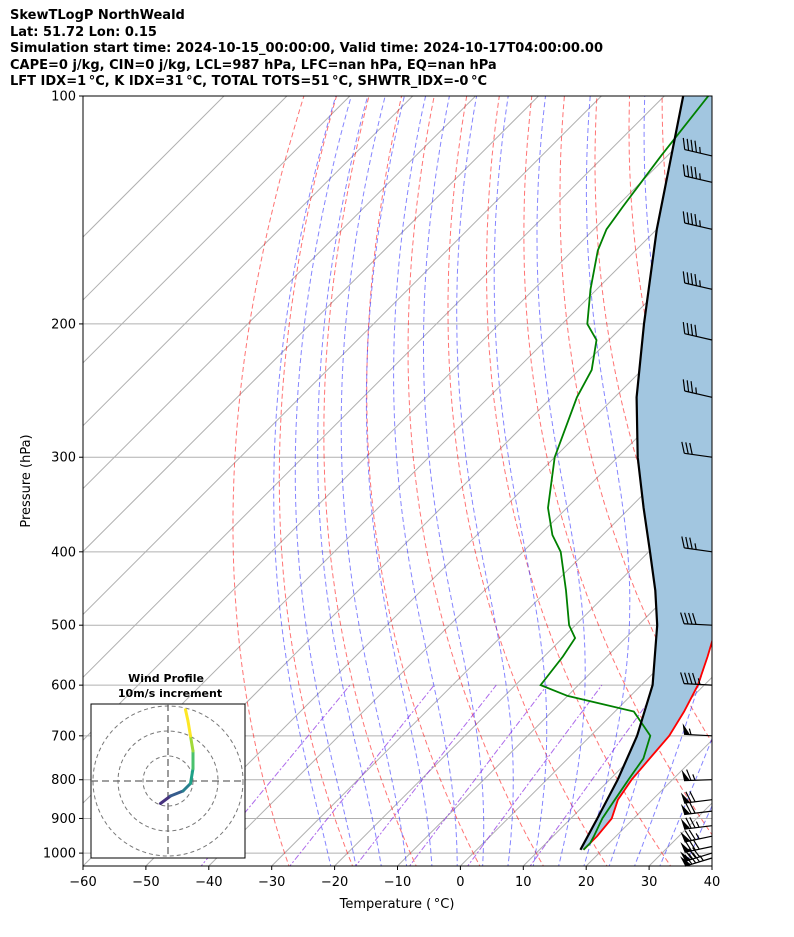 The width and height of the screenshot is (794, 937). I want to click on y-tick-label: 200, so click(63, 324).